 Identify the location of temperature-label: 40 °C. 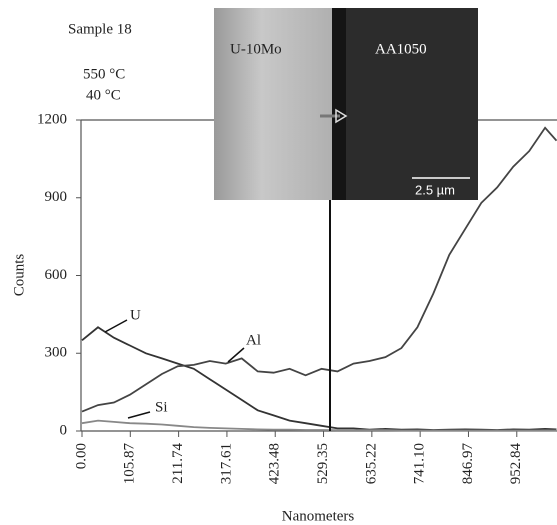
(103, 95).